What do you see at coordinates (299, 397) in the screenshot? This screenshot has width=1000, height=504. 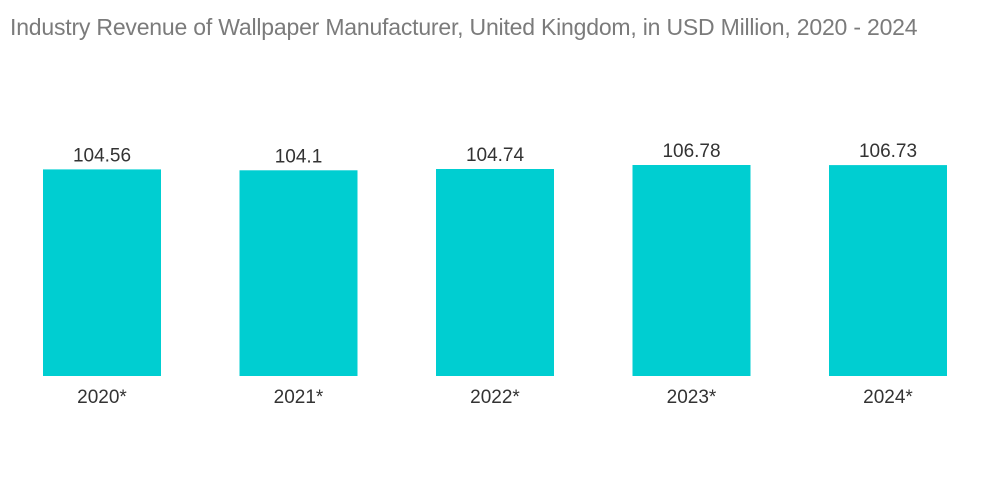 I see `x-tick-label-2021: 2021*` at bounding box center [299, 397].